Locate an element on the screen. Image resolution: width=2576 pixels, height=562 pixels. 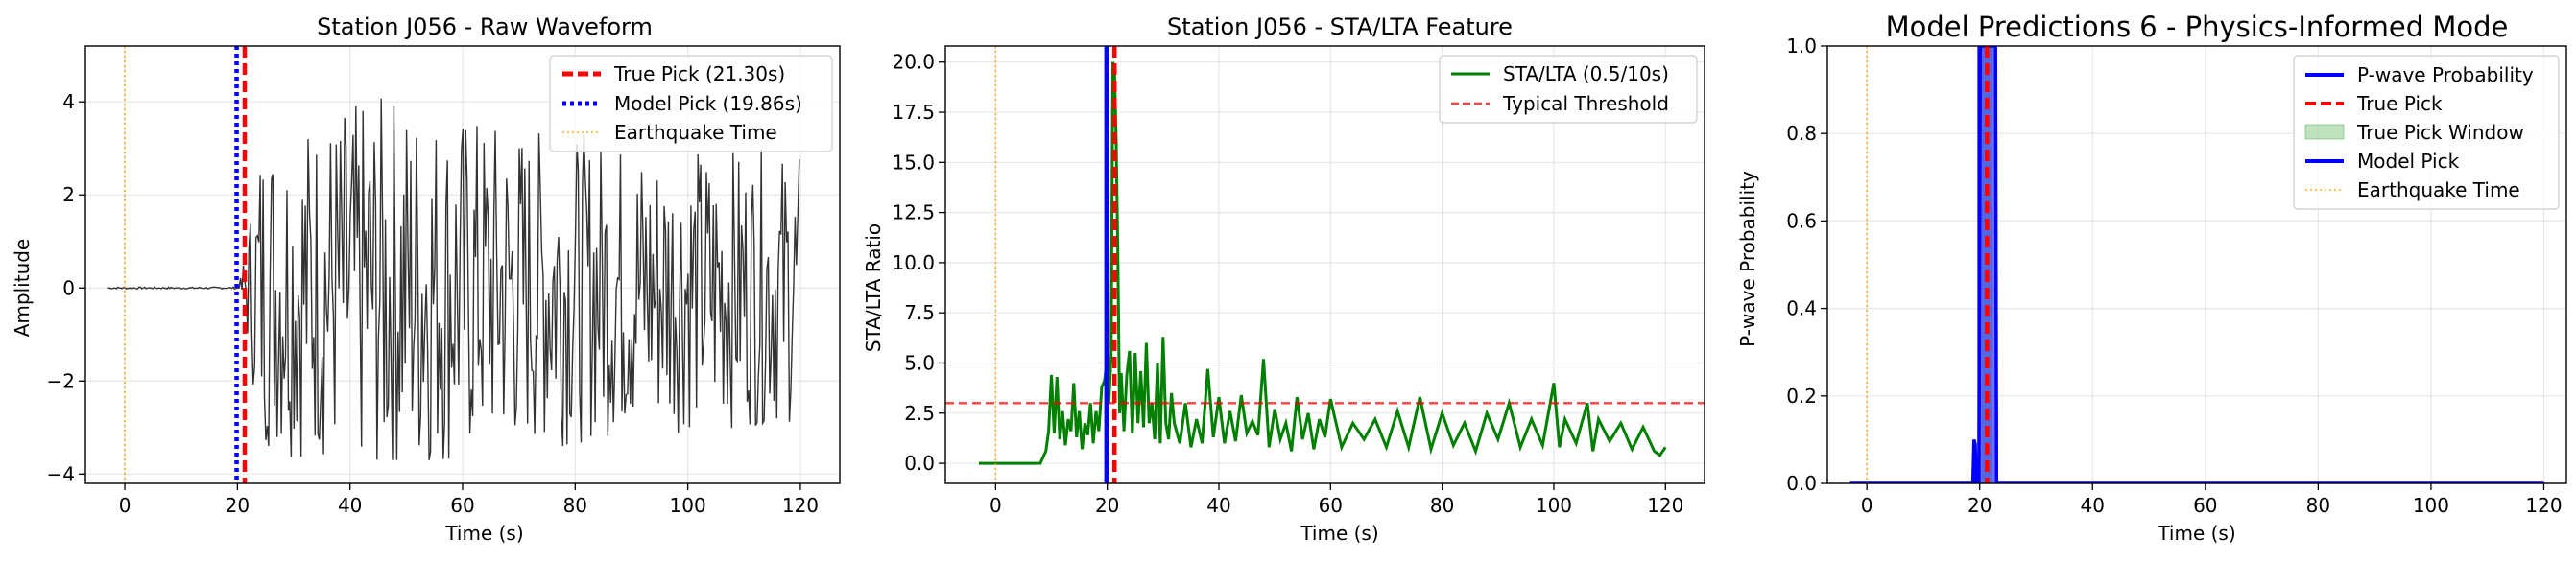
predictions-xlabel: Time (s) is located at coordinates (2196, 533).